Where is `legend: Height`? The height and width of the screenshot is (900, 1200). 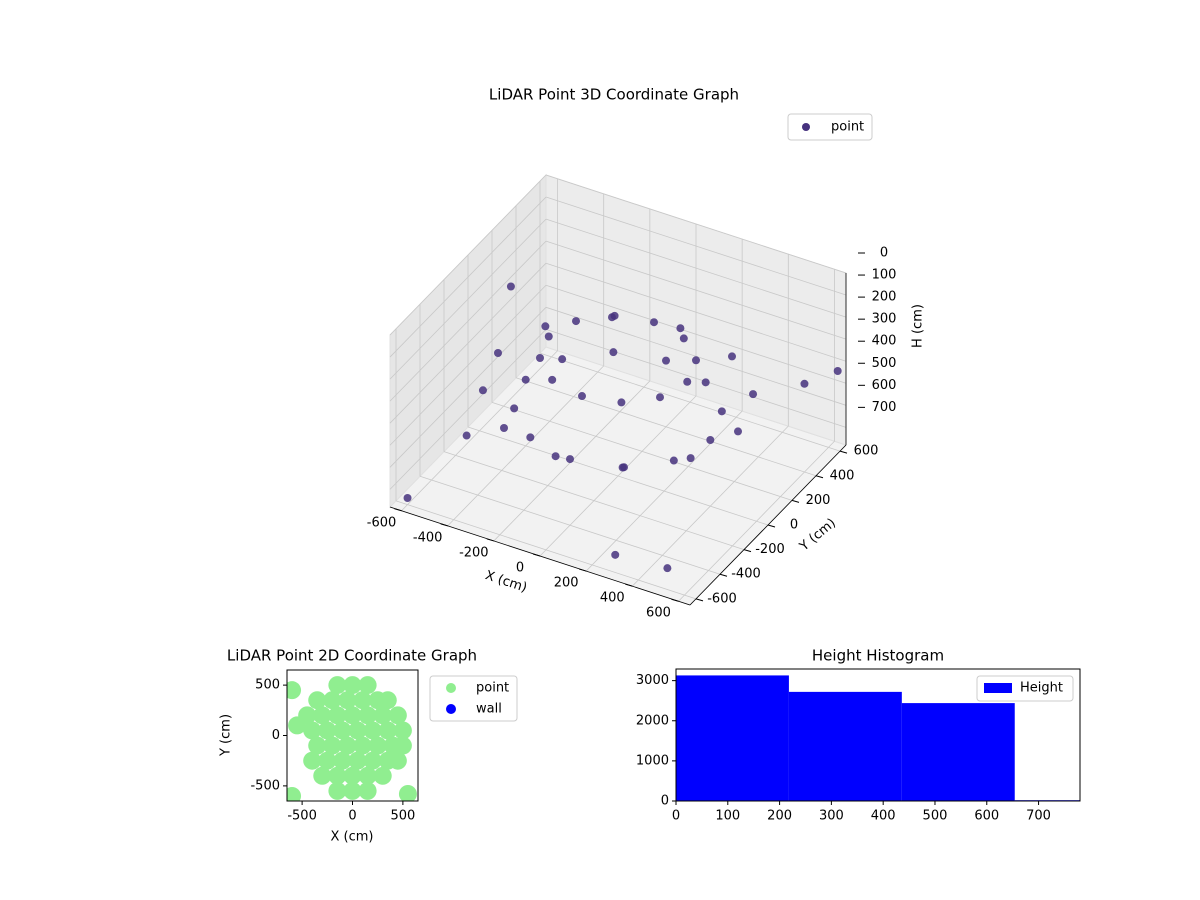 legend: Height is located at coordinates (1025, 688).